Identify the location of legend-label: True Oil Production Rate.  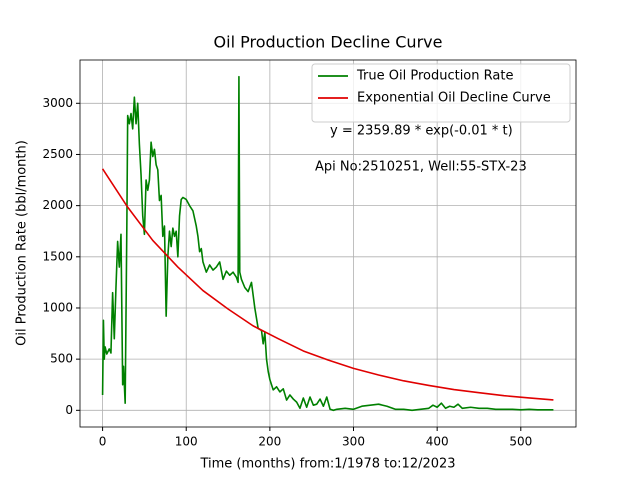
(434, 76).